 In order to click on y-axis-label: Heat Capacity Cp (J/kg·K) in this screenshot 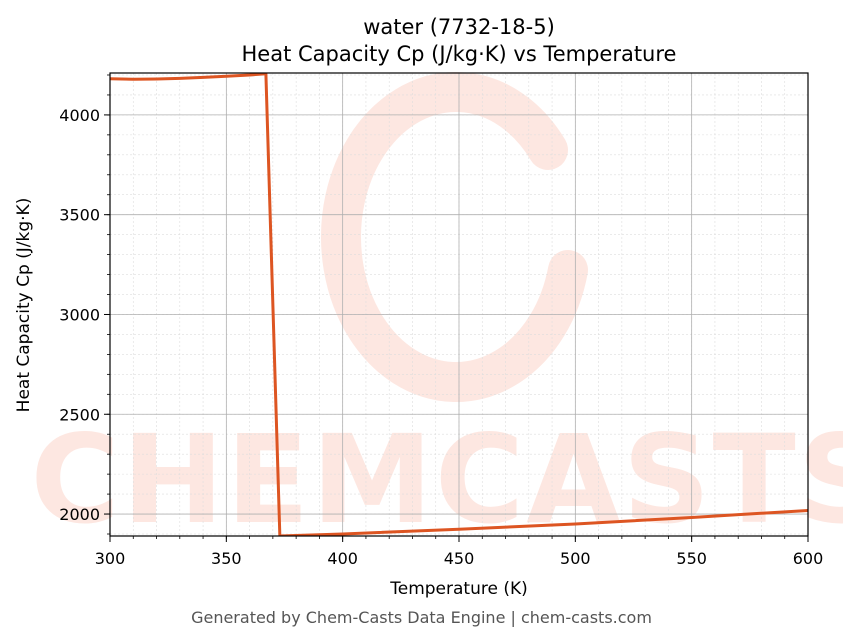, I will do `click(24, 305)`.